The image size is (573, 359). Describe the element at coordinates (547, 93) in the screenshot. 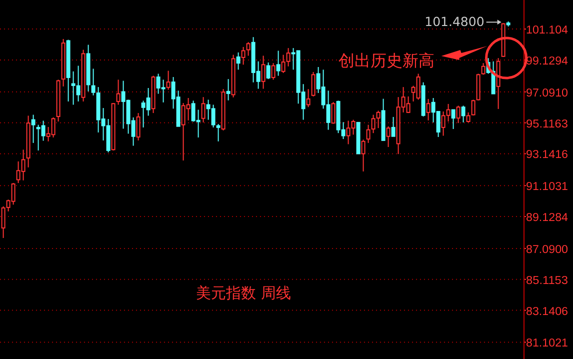

I see `y-tick-label: 97.0910` at that location.